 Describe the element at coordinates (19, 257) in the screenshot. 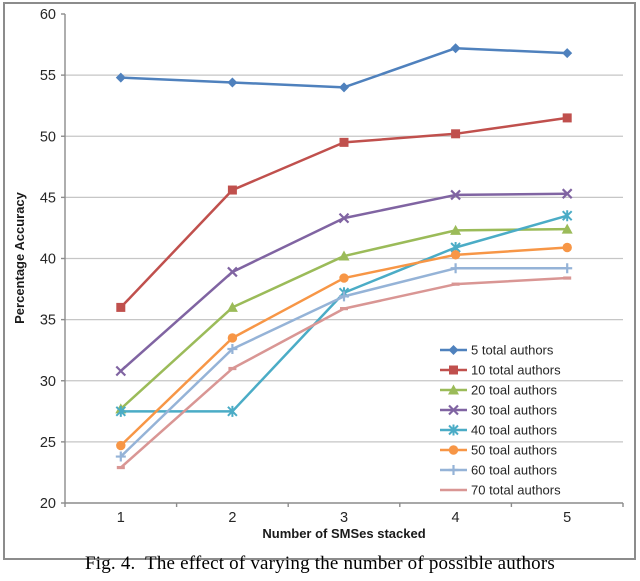

I see `y-axis-title: Percentage Accuracy` at that location.